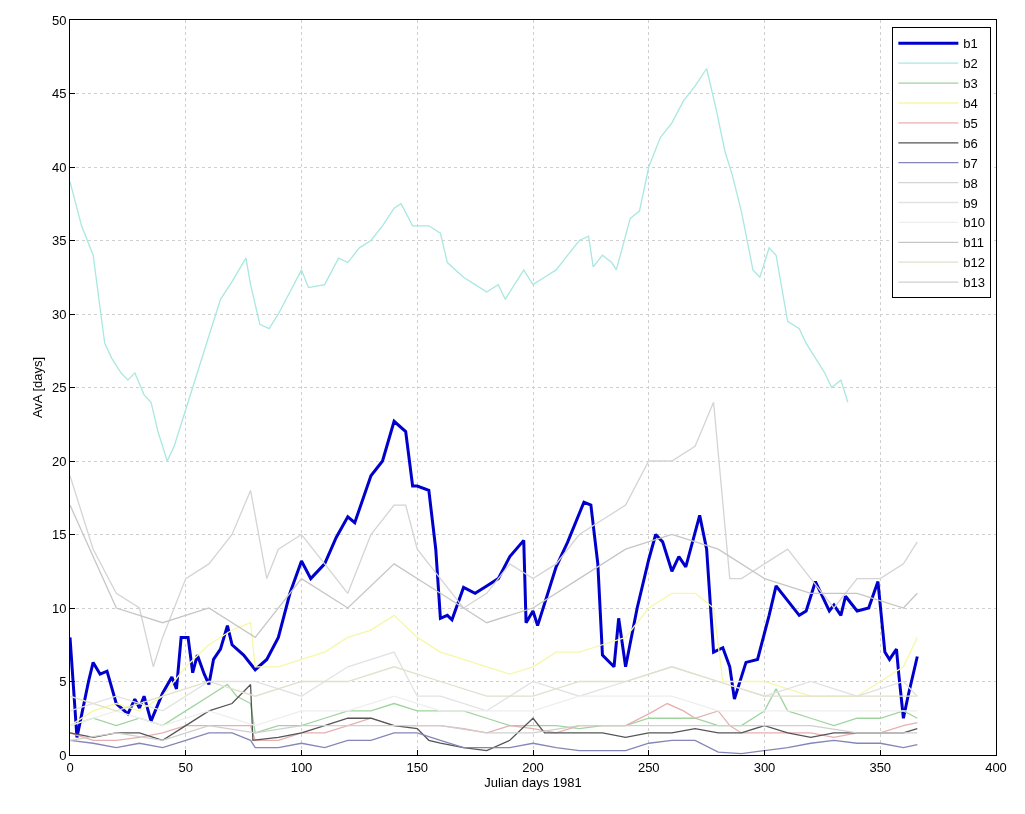 This screenshot has width=1025, height=814. I want to click on x-tick-label: 300, so click(764, 767).